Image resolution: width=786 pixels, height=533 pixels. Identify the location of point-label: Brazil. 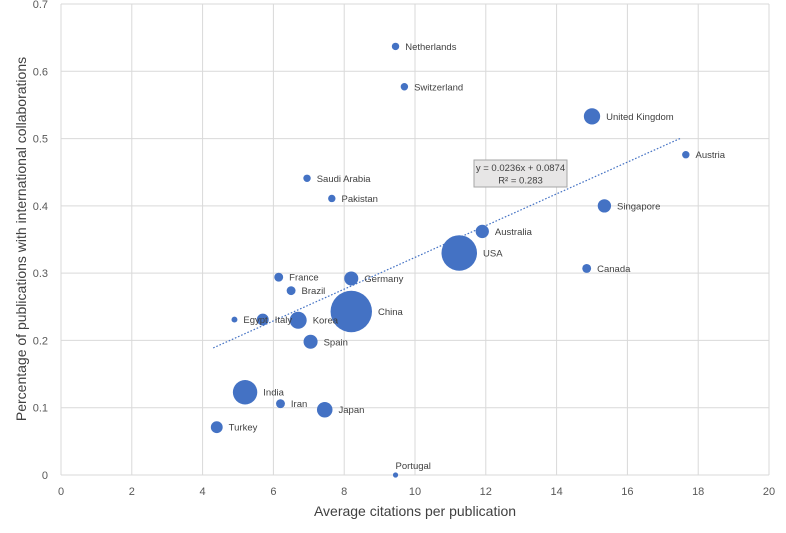
(314, 291).